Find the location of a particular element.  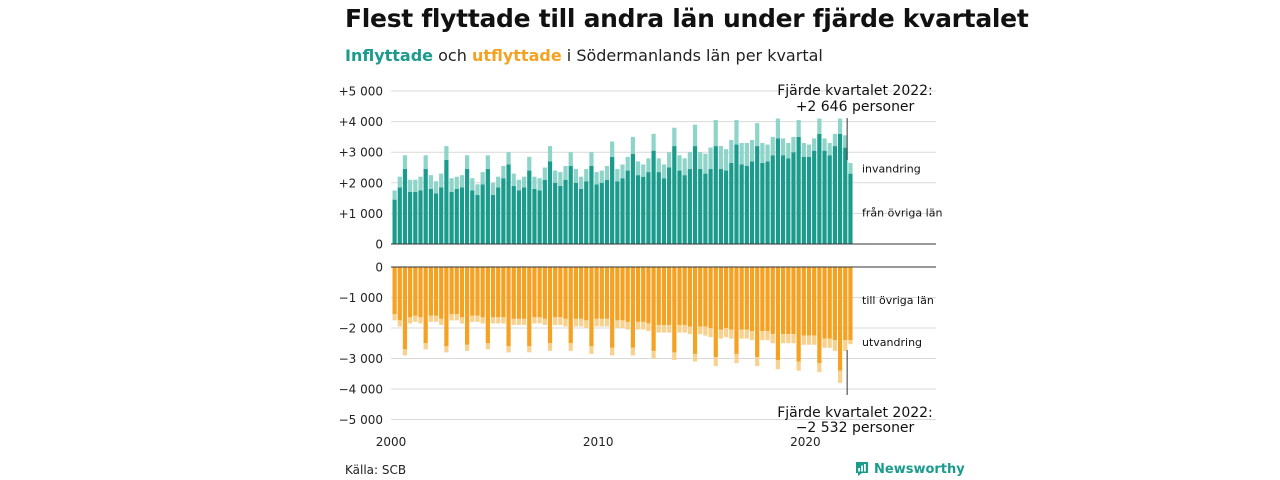

subtitle-outflow-word: utflyttade is located at coordinates (516, 55).